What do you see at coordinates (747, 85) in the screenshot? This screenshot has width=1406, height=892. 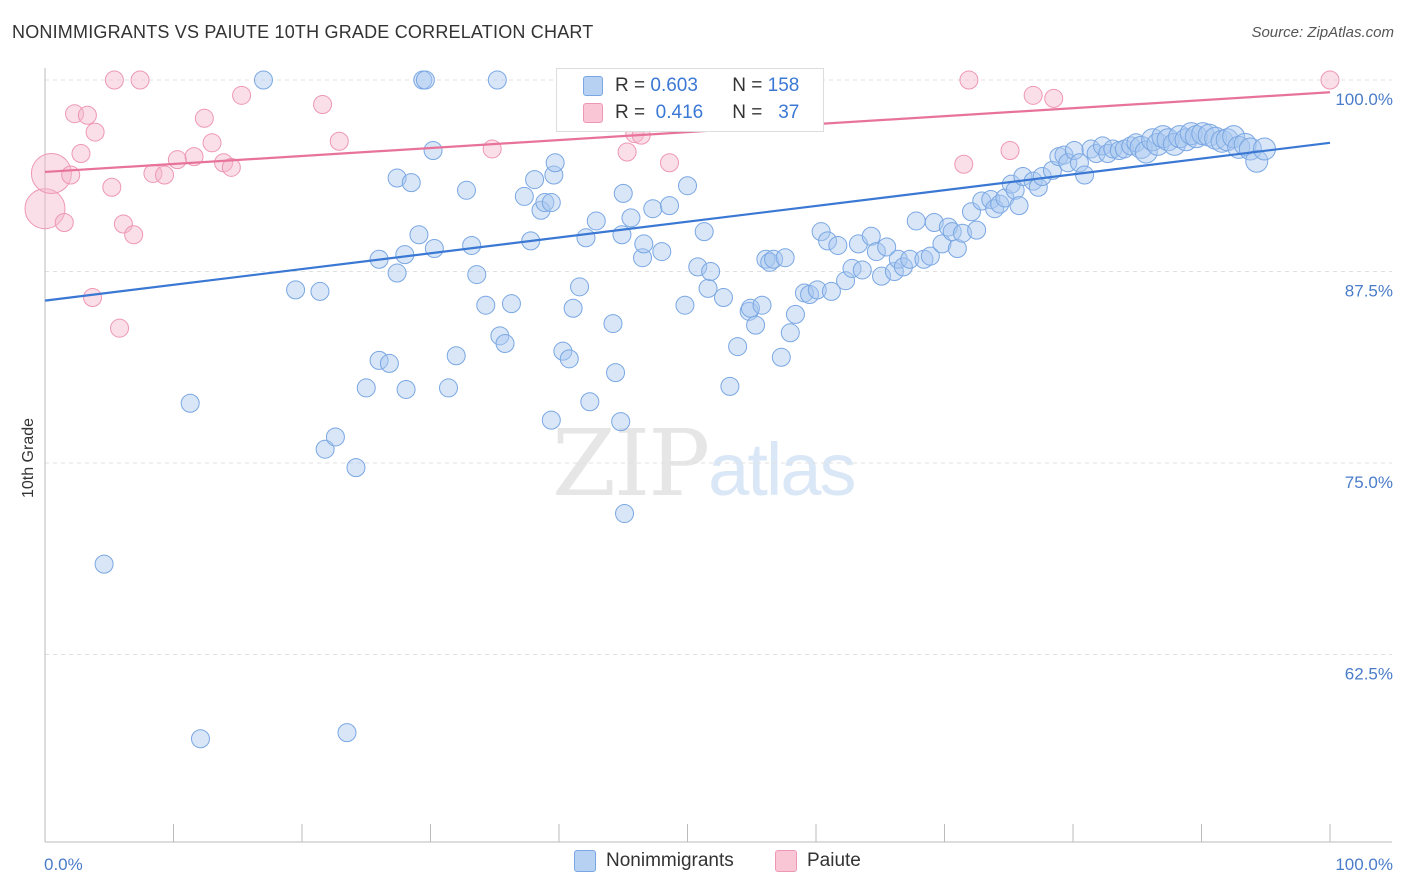 I see `legend-n-label: N =` at bounding box center [747, 85].